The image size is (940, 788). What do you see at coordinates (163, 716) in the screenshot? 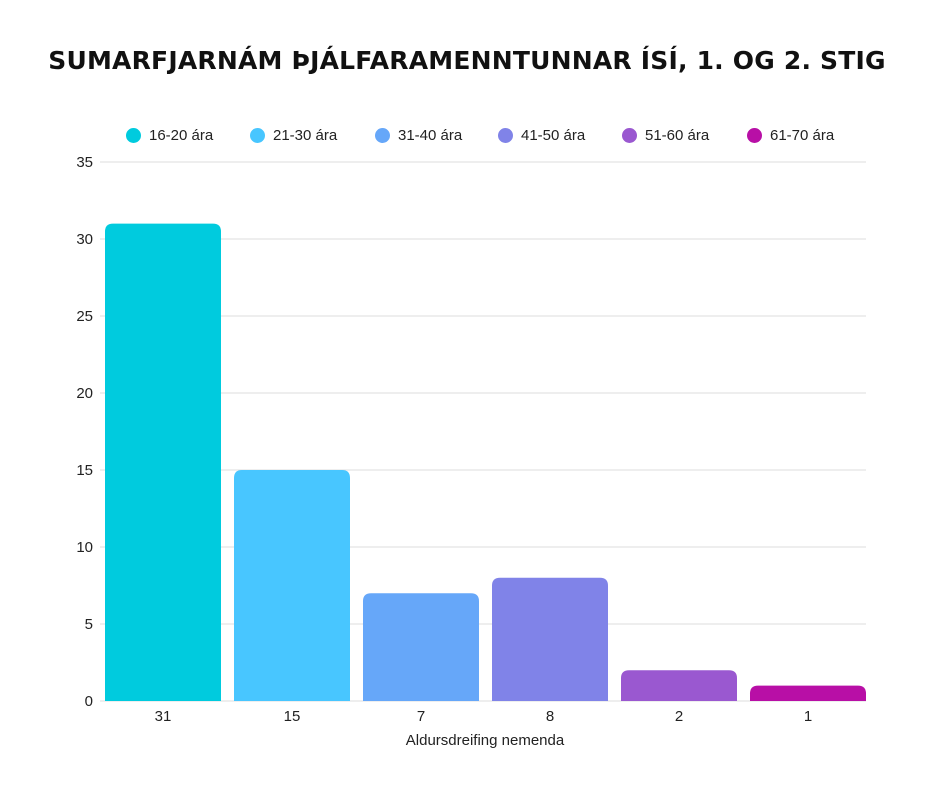
I see `x-tick-label: 31` at bounding box center [163, 716].